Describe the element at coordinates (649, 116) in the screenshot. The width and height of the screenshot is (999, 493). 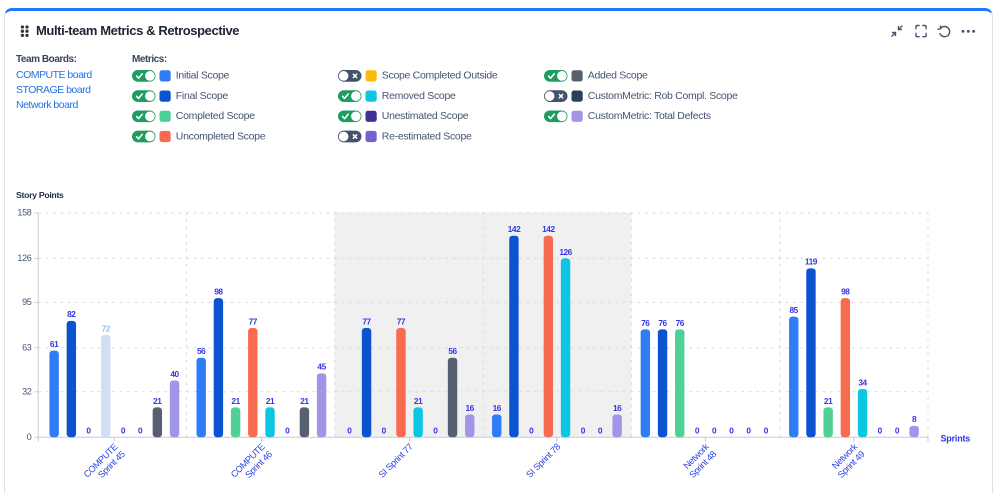
I see `svg-text: CustomMetric: Total Defects` at that location.